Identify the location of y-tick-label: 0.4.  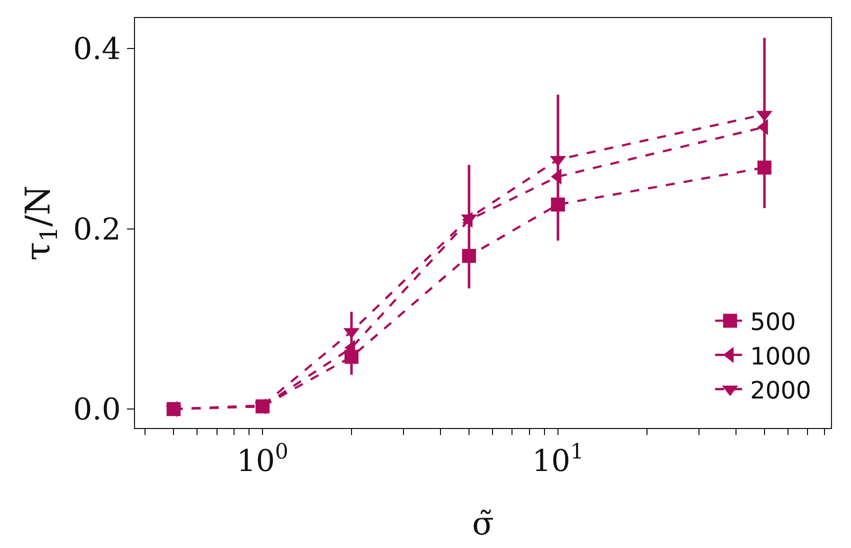
(97, 50).